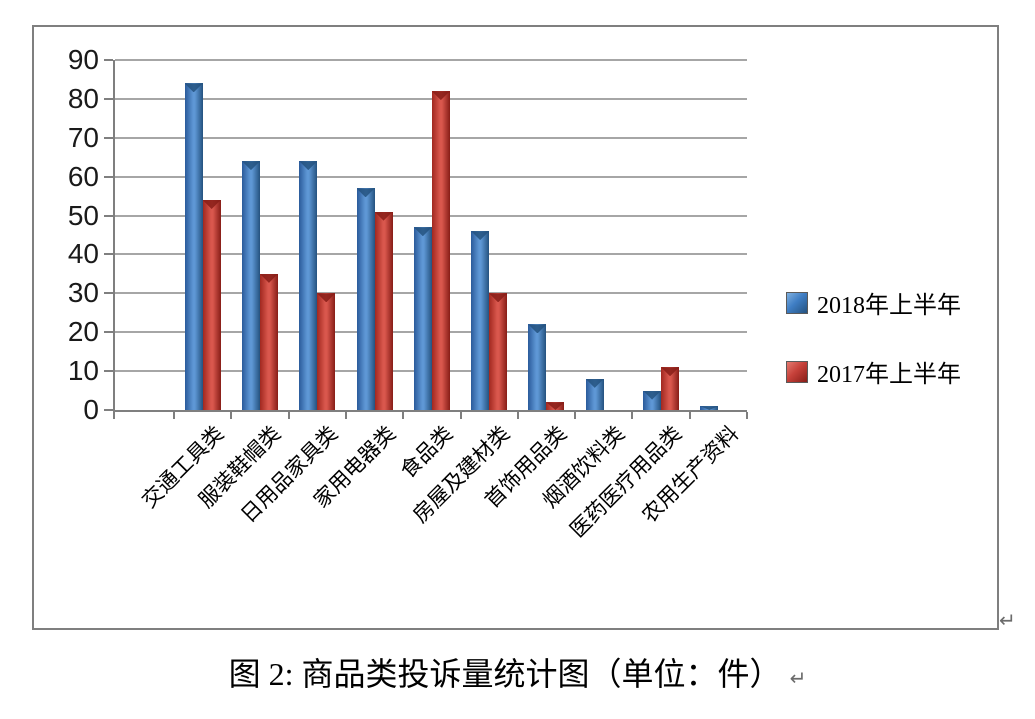 The width and height of the screenshot is (1035, 719). What do you see at coordinates (798, 678) in the screenshot?
I see `caption-return-mark: ↵` at bounding box center [798, 678].